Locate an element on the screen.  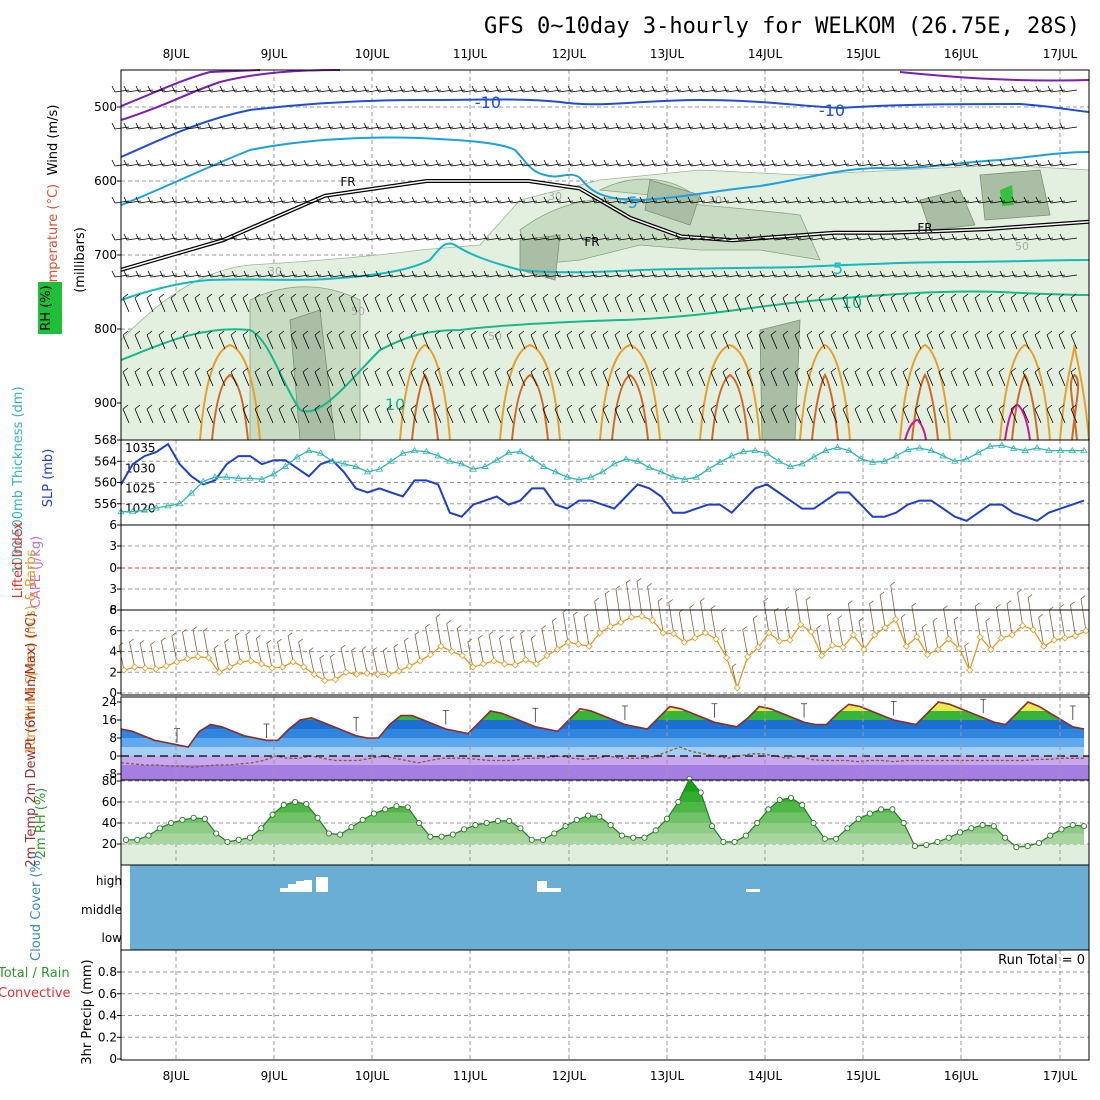
y-tick-label: 6 is located at coordinates (113, 525).